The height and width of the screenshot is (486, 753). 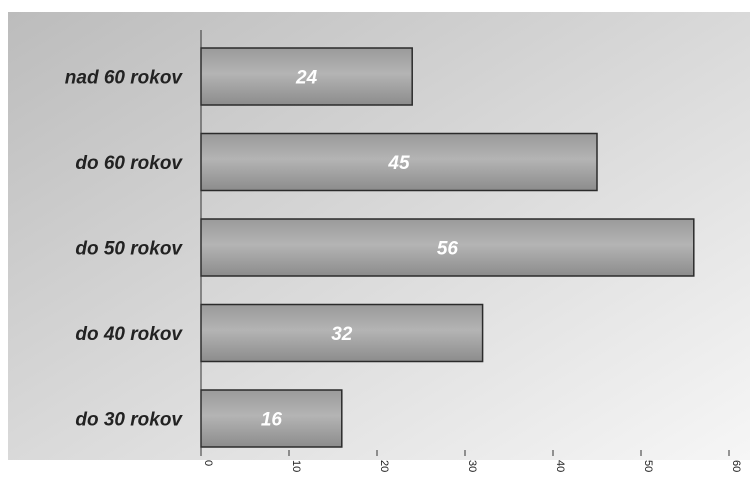 What do you see at coordinates (296, 466) in the screenshot?
I see `x-tick-label: 10` at bounding box center [296, 466].